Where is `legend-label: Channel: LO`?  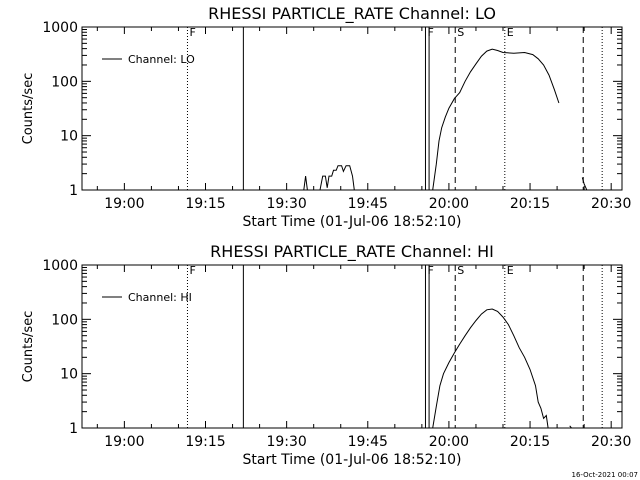
legend-label: Channel: LO is located at coordinates (161, 59).